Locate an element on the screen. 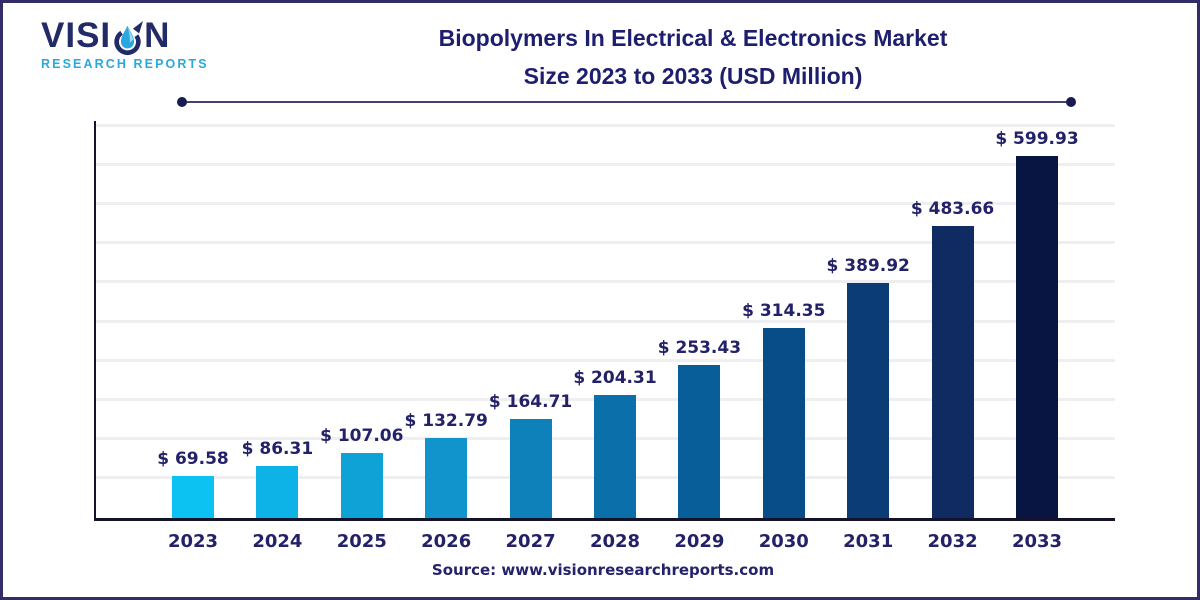 The image size is (1200, 600). bar-value-label: $ 389.92 is located at coordinates (868, 265).